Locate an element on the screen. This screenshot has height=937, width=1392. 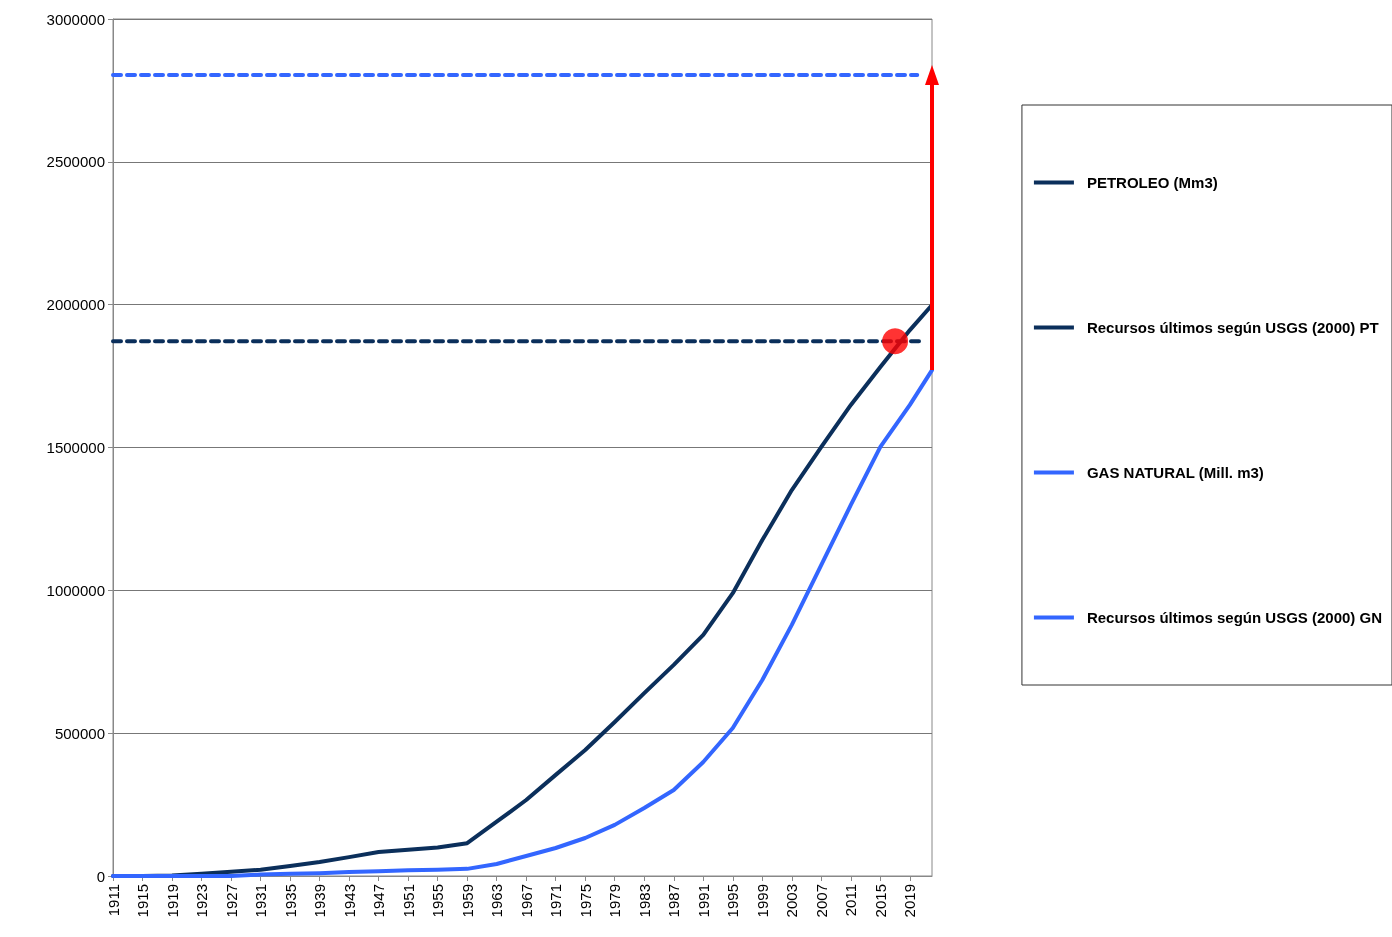
x-tick-label: 1975 is located at coordinates (585, 901).